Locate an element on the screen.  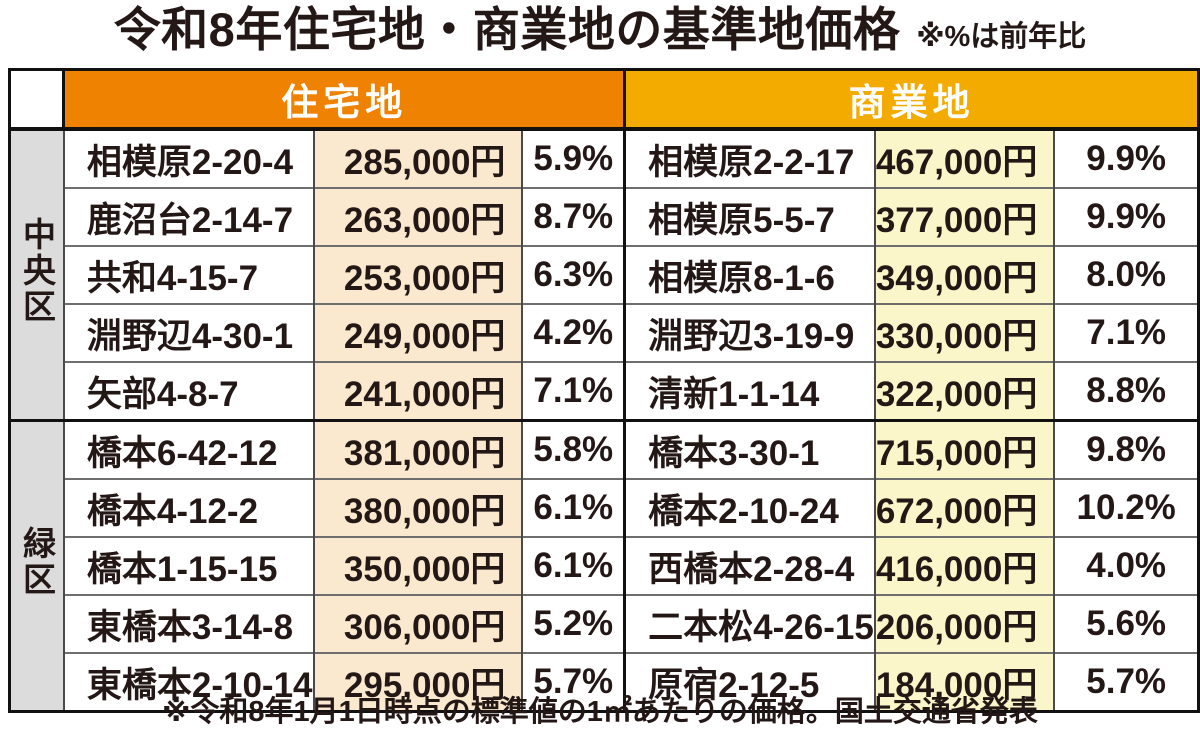
res-change-cell: 5.8% is located at coordinates (573, 449).